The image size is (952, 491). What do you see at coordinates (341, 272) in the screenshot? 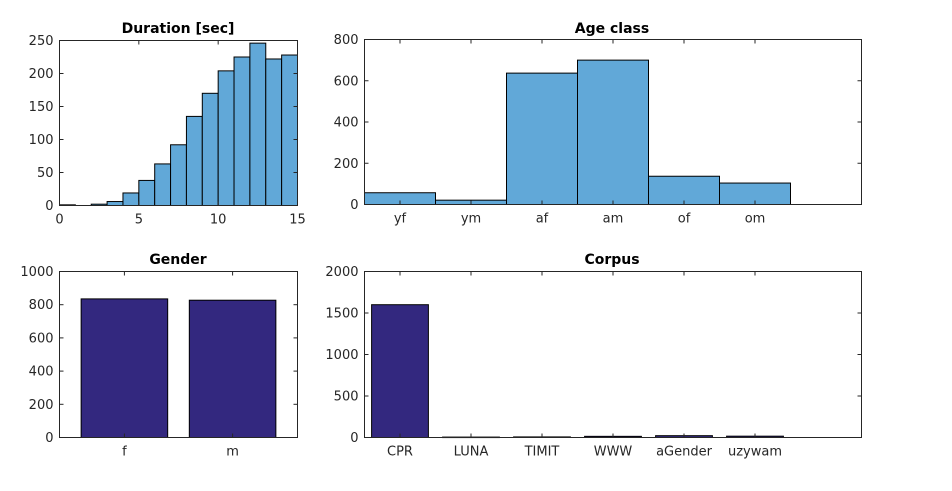
I see `y-tick-label: 2000` at bounding box center [341, 272].